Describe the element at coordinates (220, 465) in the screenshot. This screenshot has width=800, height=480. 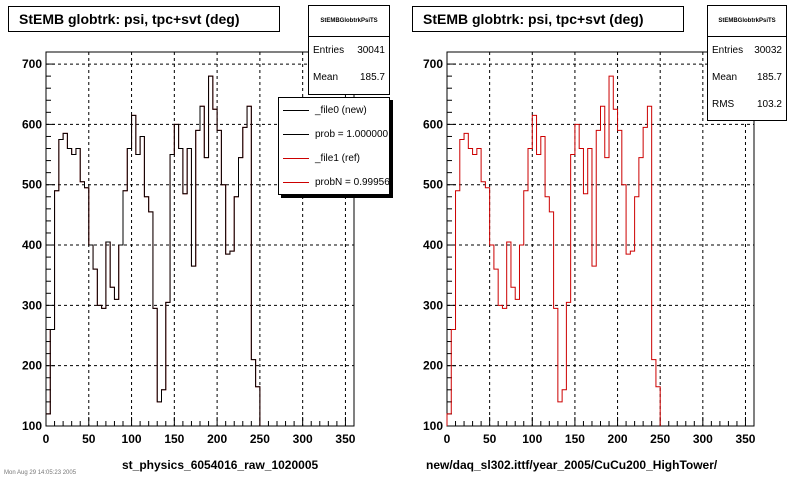
I see `chart-1-xlabel: st_physics_6054016_raw_1020005` at that location.